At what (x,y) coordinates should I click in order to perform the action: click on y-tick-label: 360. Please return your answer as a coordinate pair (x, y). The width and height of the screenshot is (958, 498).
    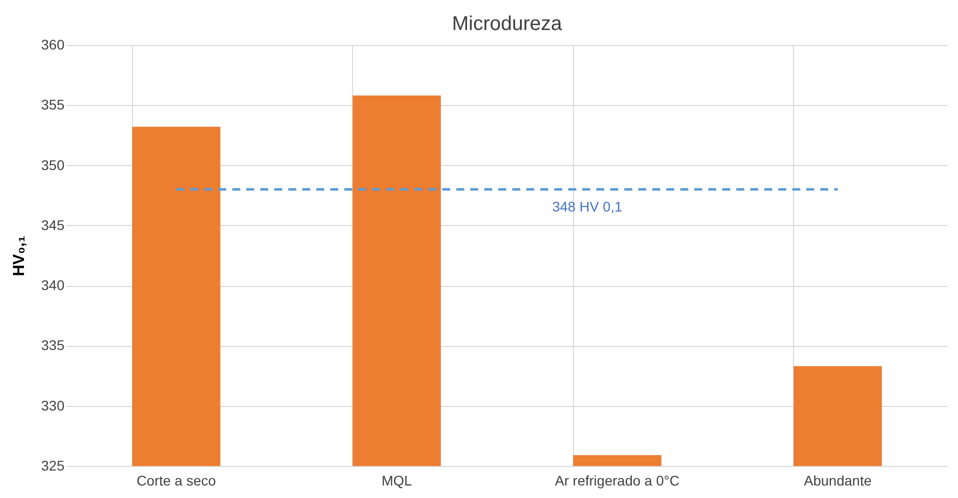
    Looking at the image, I should click on (53, 44).